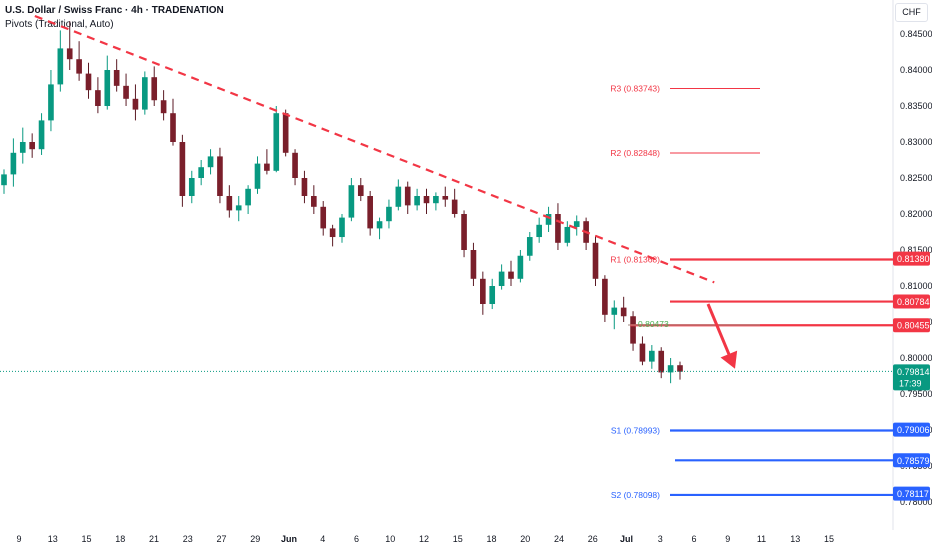 The width and height of the screenshot is (932, 550). What do you see at coordinates (660, 539) in the screenshot?
I see `x-tick-label: 3` at bounding box center [660, 539].